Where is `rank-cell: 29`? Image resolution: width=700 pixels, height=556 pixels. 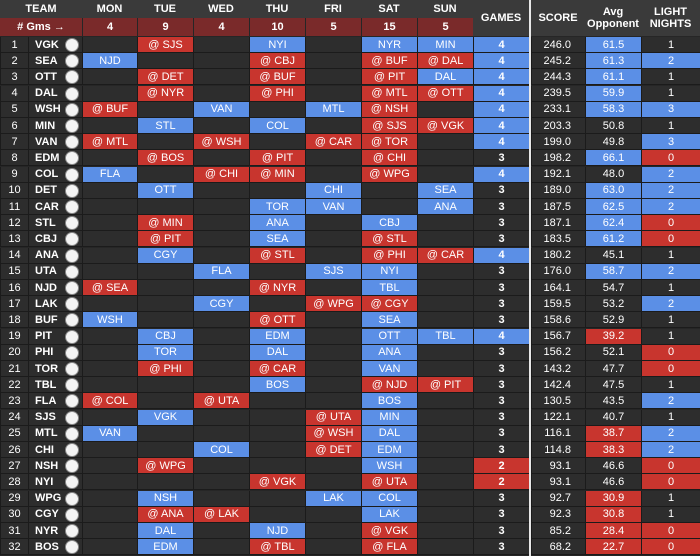 rank-cell: 29 is located at coordinates (14, 498).